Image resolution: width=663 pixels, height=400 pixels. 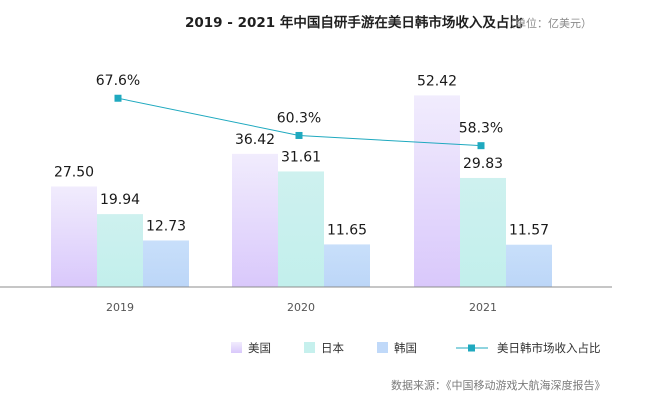 I want to click on bar-label-jp-2020: 31.61, so click(x=301, y=157).